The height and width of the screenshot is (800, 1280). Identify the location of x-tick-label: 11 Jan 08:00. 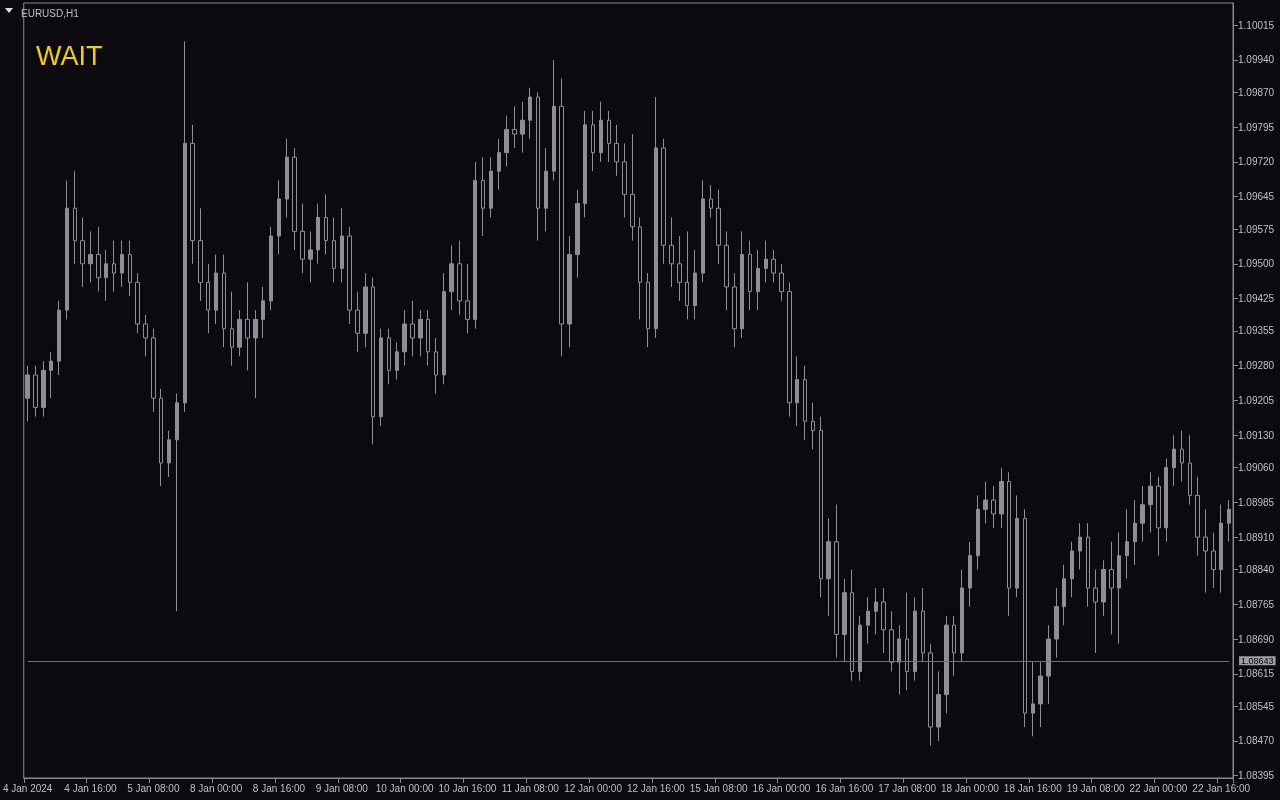
(530, 788).